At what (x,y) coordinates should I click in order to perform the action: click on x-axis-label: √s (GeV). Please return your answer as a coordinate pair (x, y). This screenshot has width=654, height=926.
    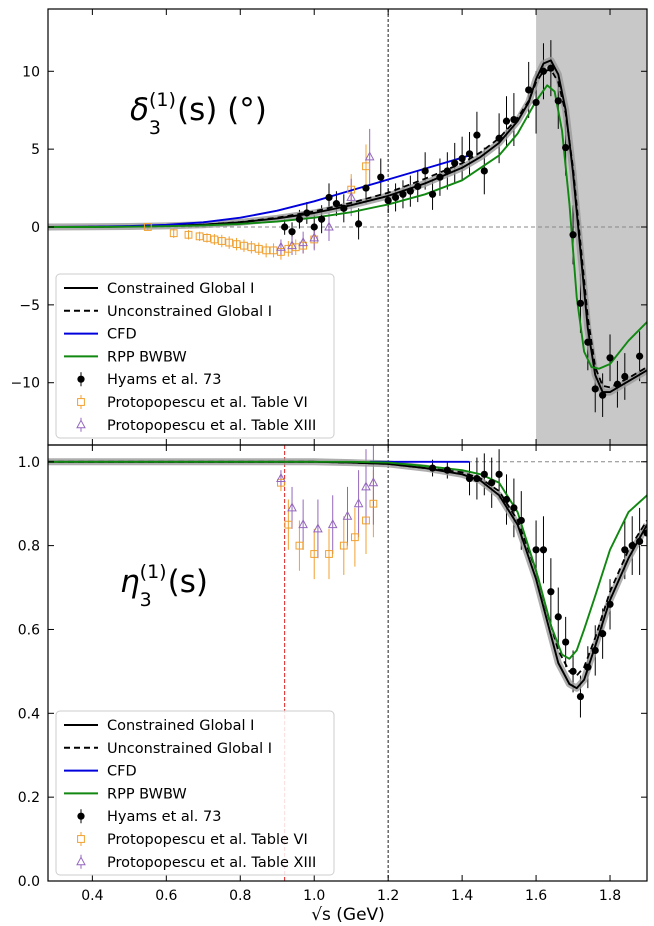
    Looking at the image, I should click on (348, 915).